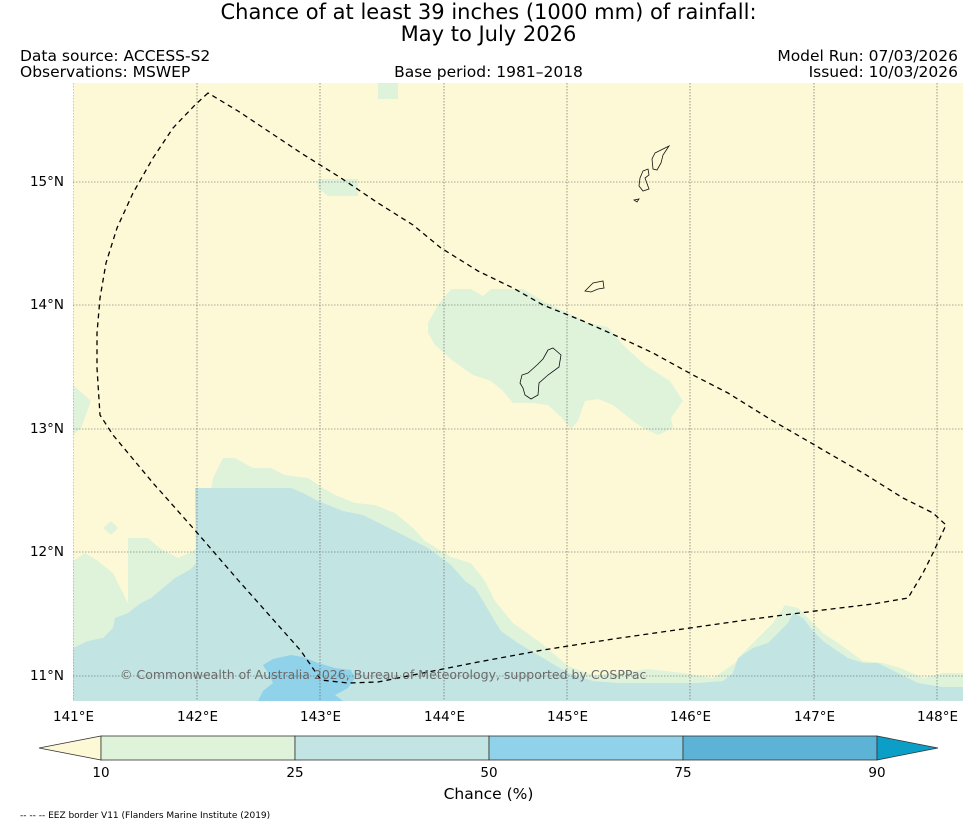 This screenshot has height=827, width=977. I want to click on lon-tick-148e: 148°E, so click(937, 717).